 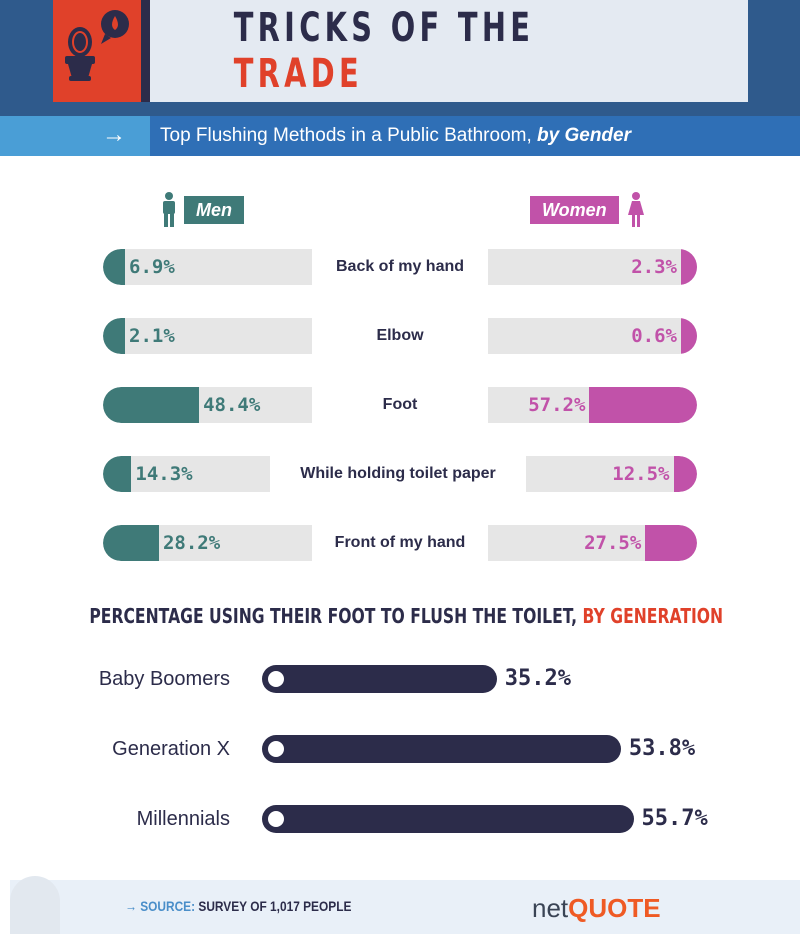 I want to click on generation-value-label: 53.8%, so click(x=662, y=748).